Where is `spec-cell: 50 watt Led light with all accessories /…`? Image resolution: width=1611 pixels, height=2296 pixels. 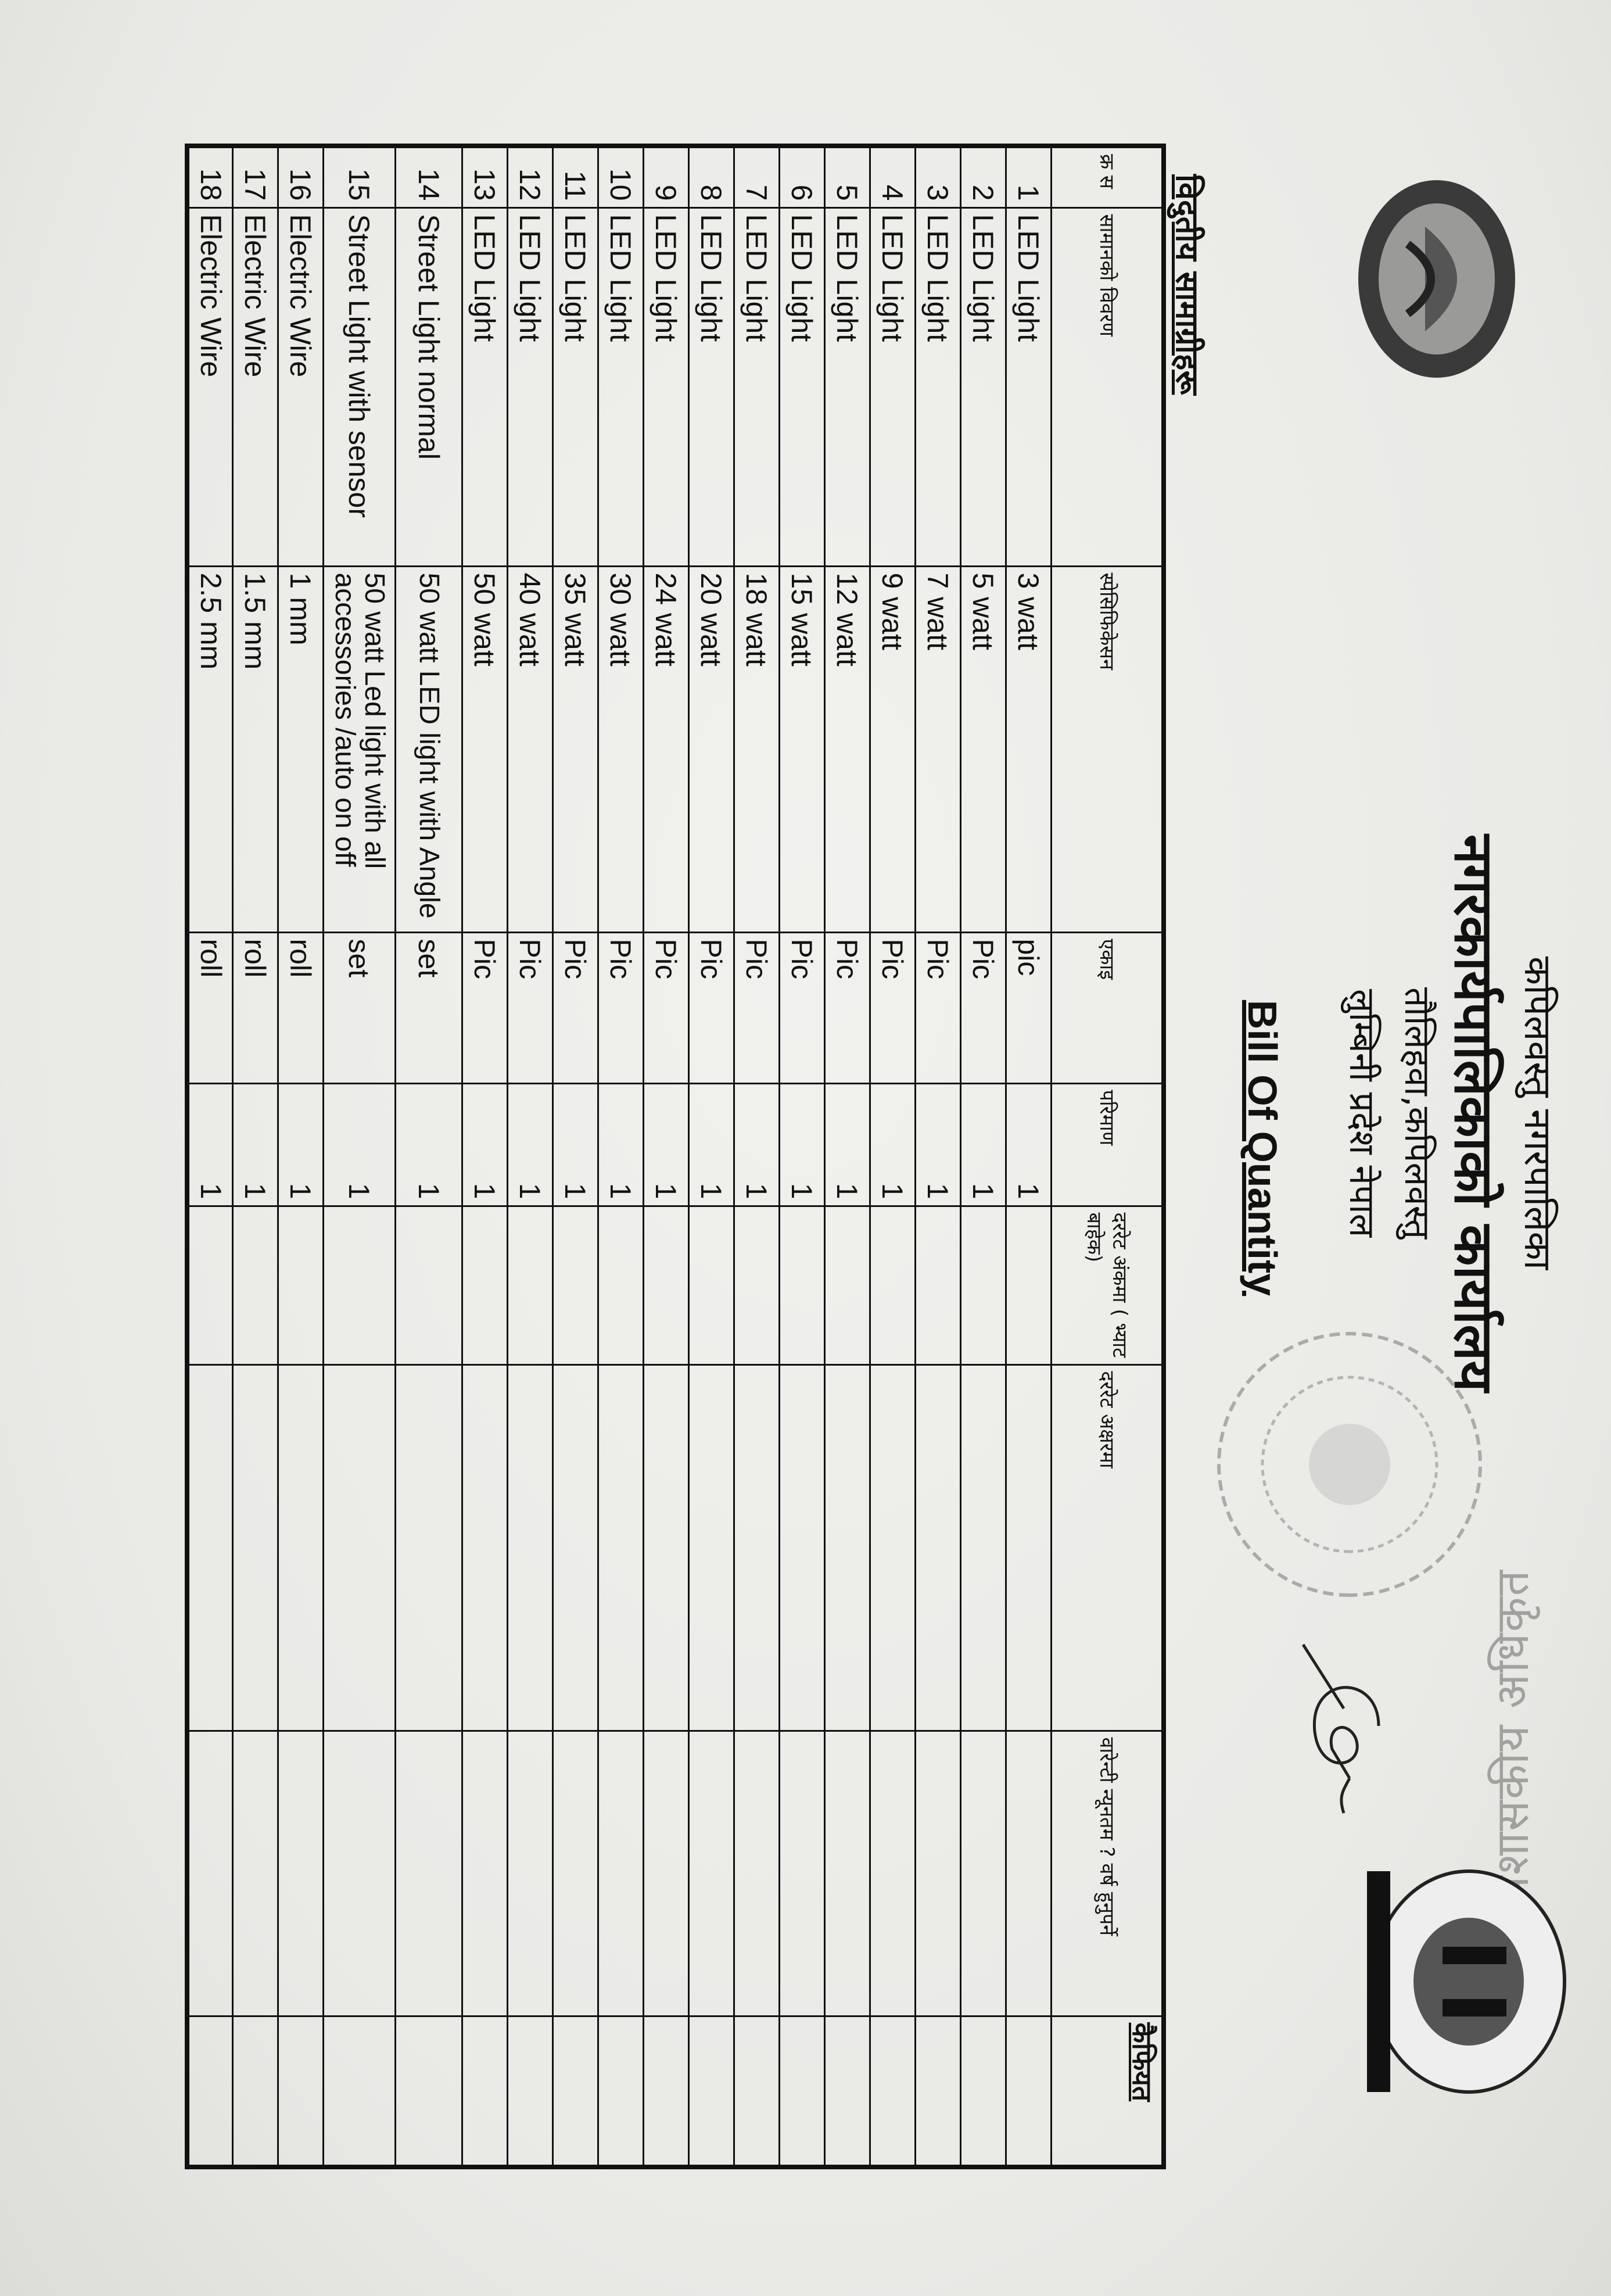 spec-cell: 50 watt Led light with all accessories /… is located at coordinates (359, 749).